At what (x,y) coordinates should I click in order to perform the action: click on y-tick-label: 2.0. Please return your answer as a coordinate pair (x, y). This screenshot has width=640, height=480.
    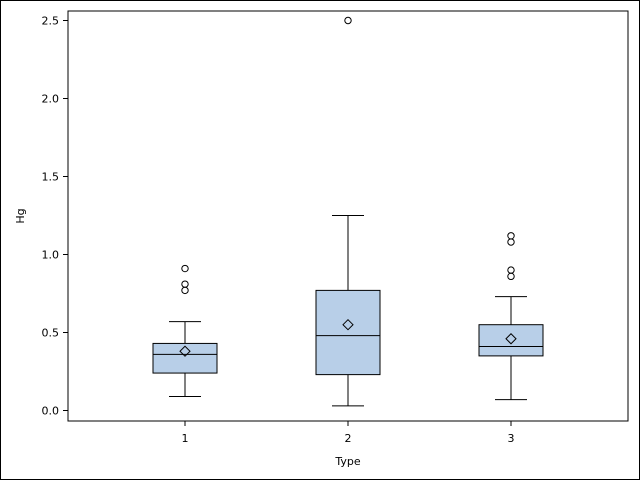
    Looking at the image, I should click on (51, 99).